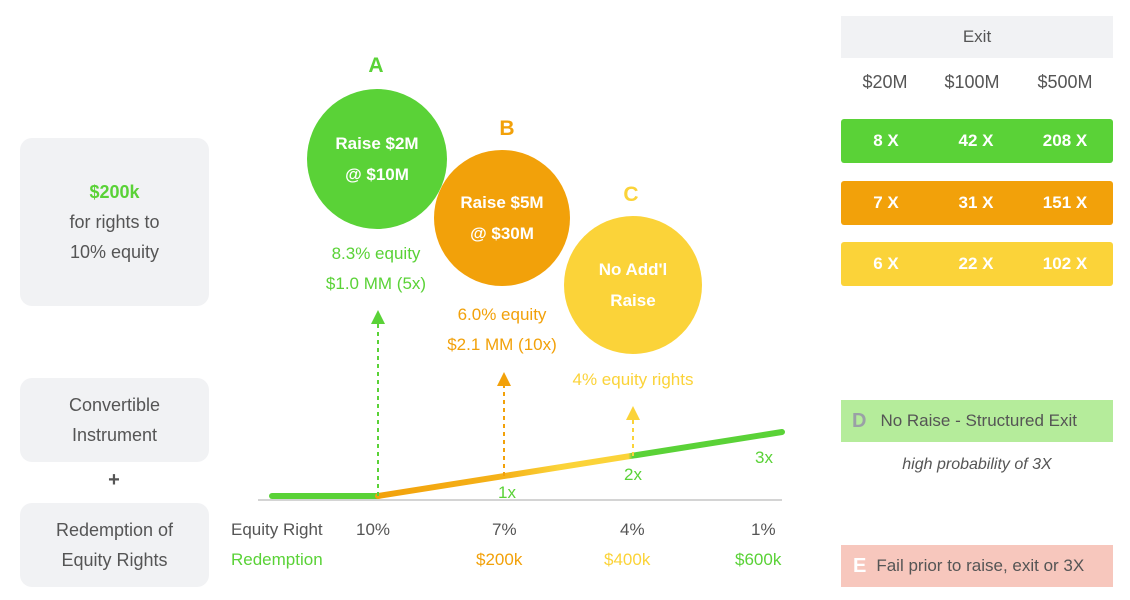 The width and height of the screenshot is (1130, 600). I want to click on outcome-d-bar: D No Raise - Structured Exit, so click(977, 421).